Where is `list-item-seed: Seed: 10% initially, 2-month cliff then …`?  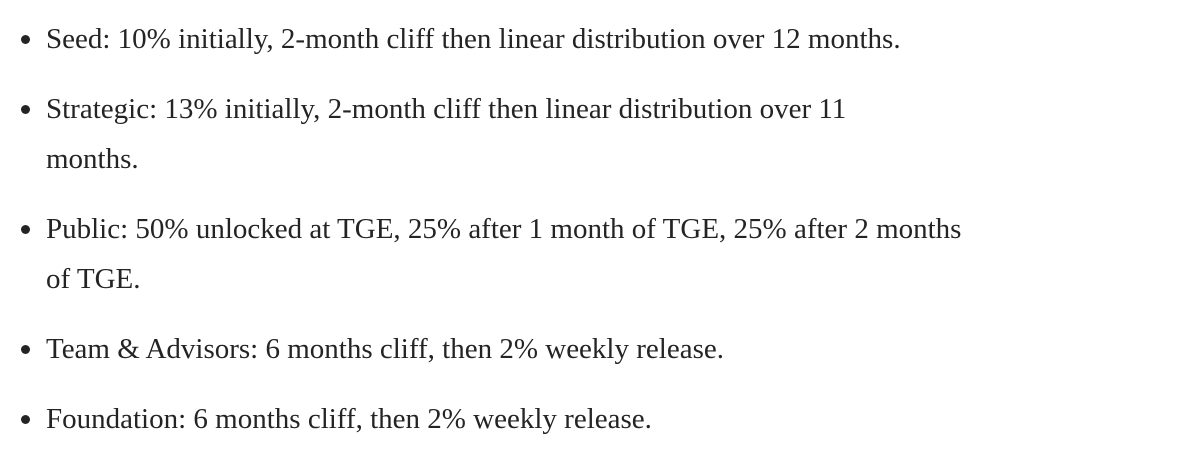
list-item-seed: Seed: 10% initially, 2-month cliff then … is located at coordinates (600, 39).